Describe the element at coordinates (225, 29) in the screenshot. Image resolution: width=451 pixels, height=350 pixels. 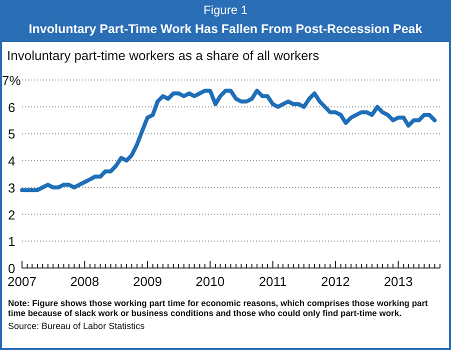
I see `chart-title: Involuntary Part-Time Work Has Fallen From Post-Recession Peak` at that location.